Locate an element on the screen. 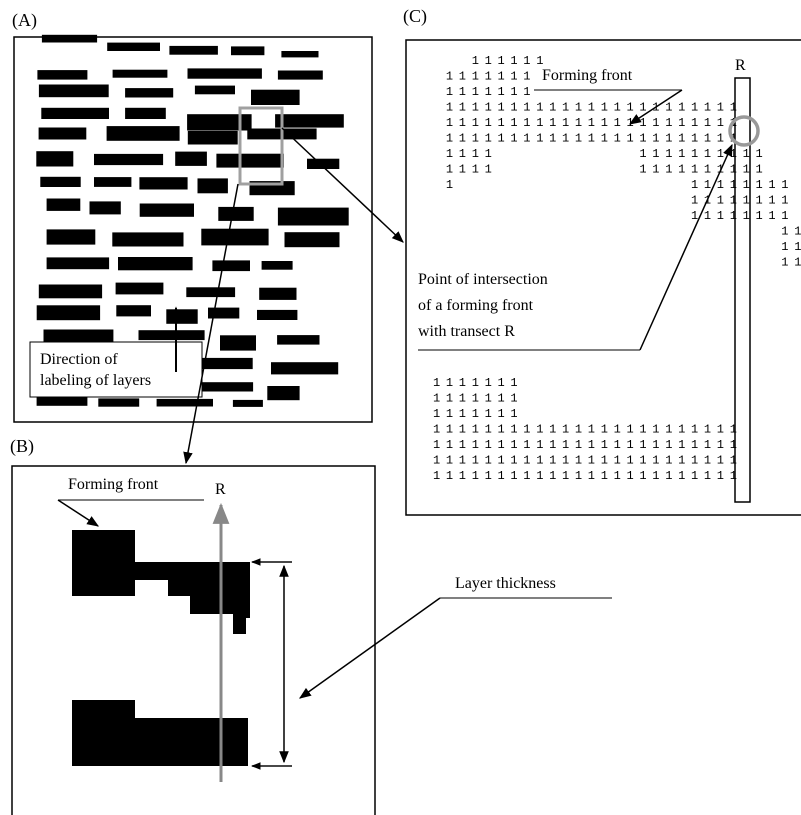 The width and height of the screenshot is (801, 815). forming-front-arrow-c is located at coordinates (655, 107).